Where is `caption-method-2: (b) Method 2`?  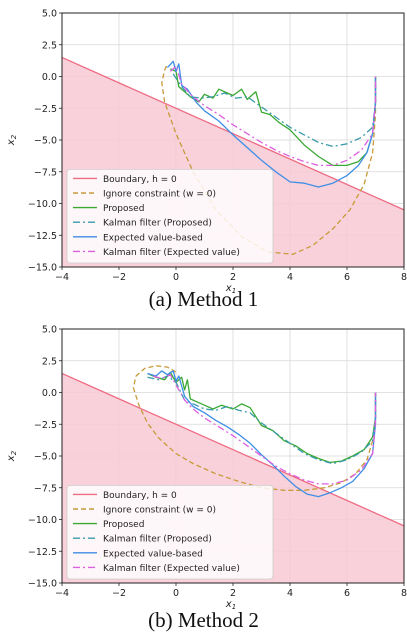 caption-method-2: (b) Method 2 is located at coordinates (203, 620).